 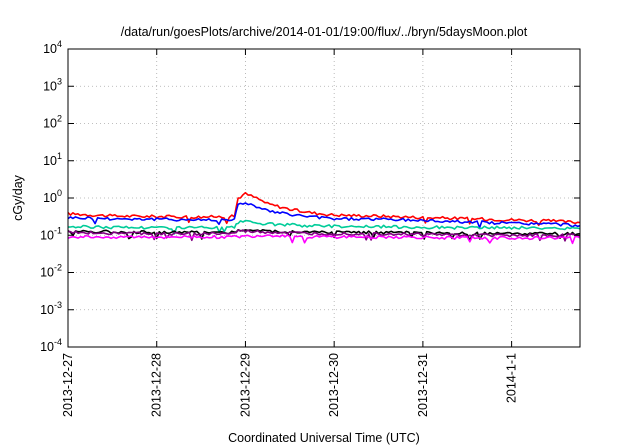 I want to click on y-axis-label: cGy/day, so click(x=18, y=197).